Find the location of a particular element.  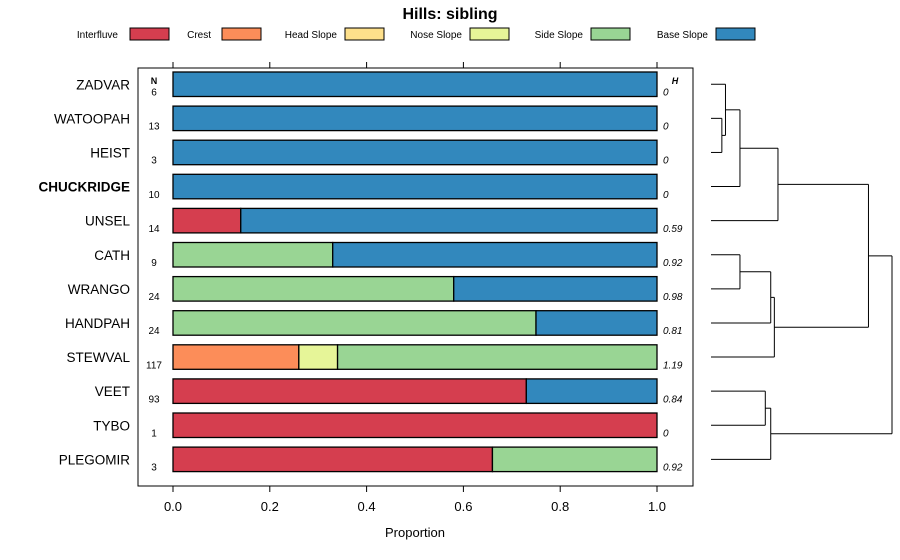

legend-swatch-base-slope is located at coordinates (735, 34).